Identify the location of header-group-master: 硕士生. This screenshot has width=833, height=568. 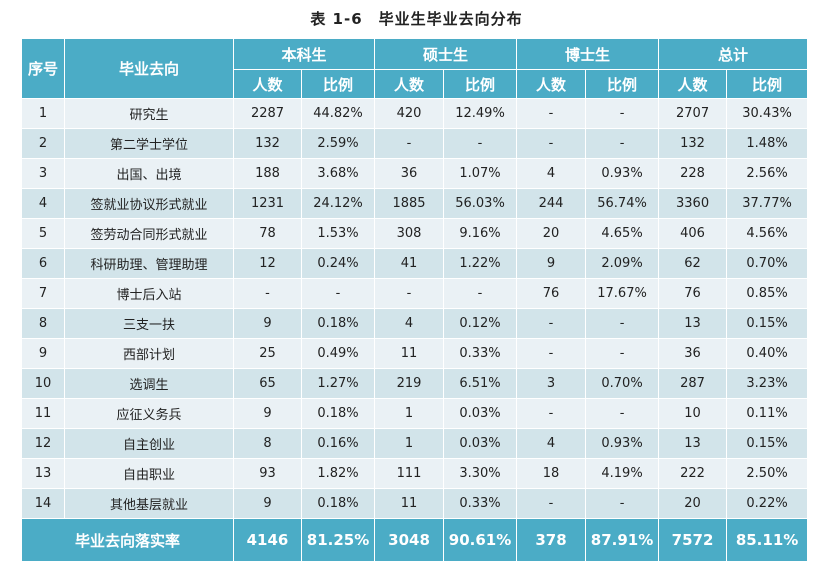
(446, 54).